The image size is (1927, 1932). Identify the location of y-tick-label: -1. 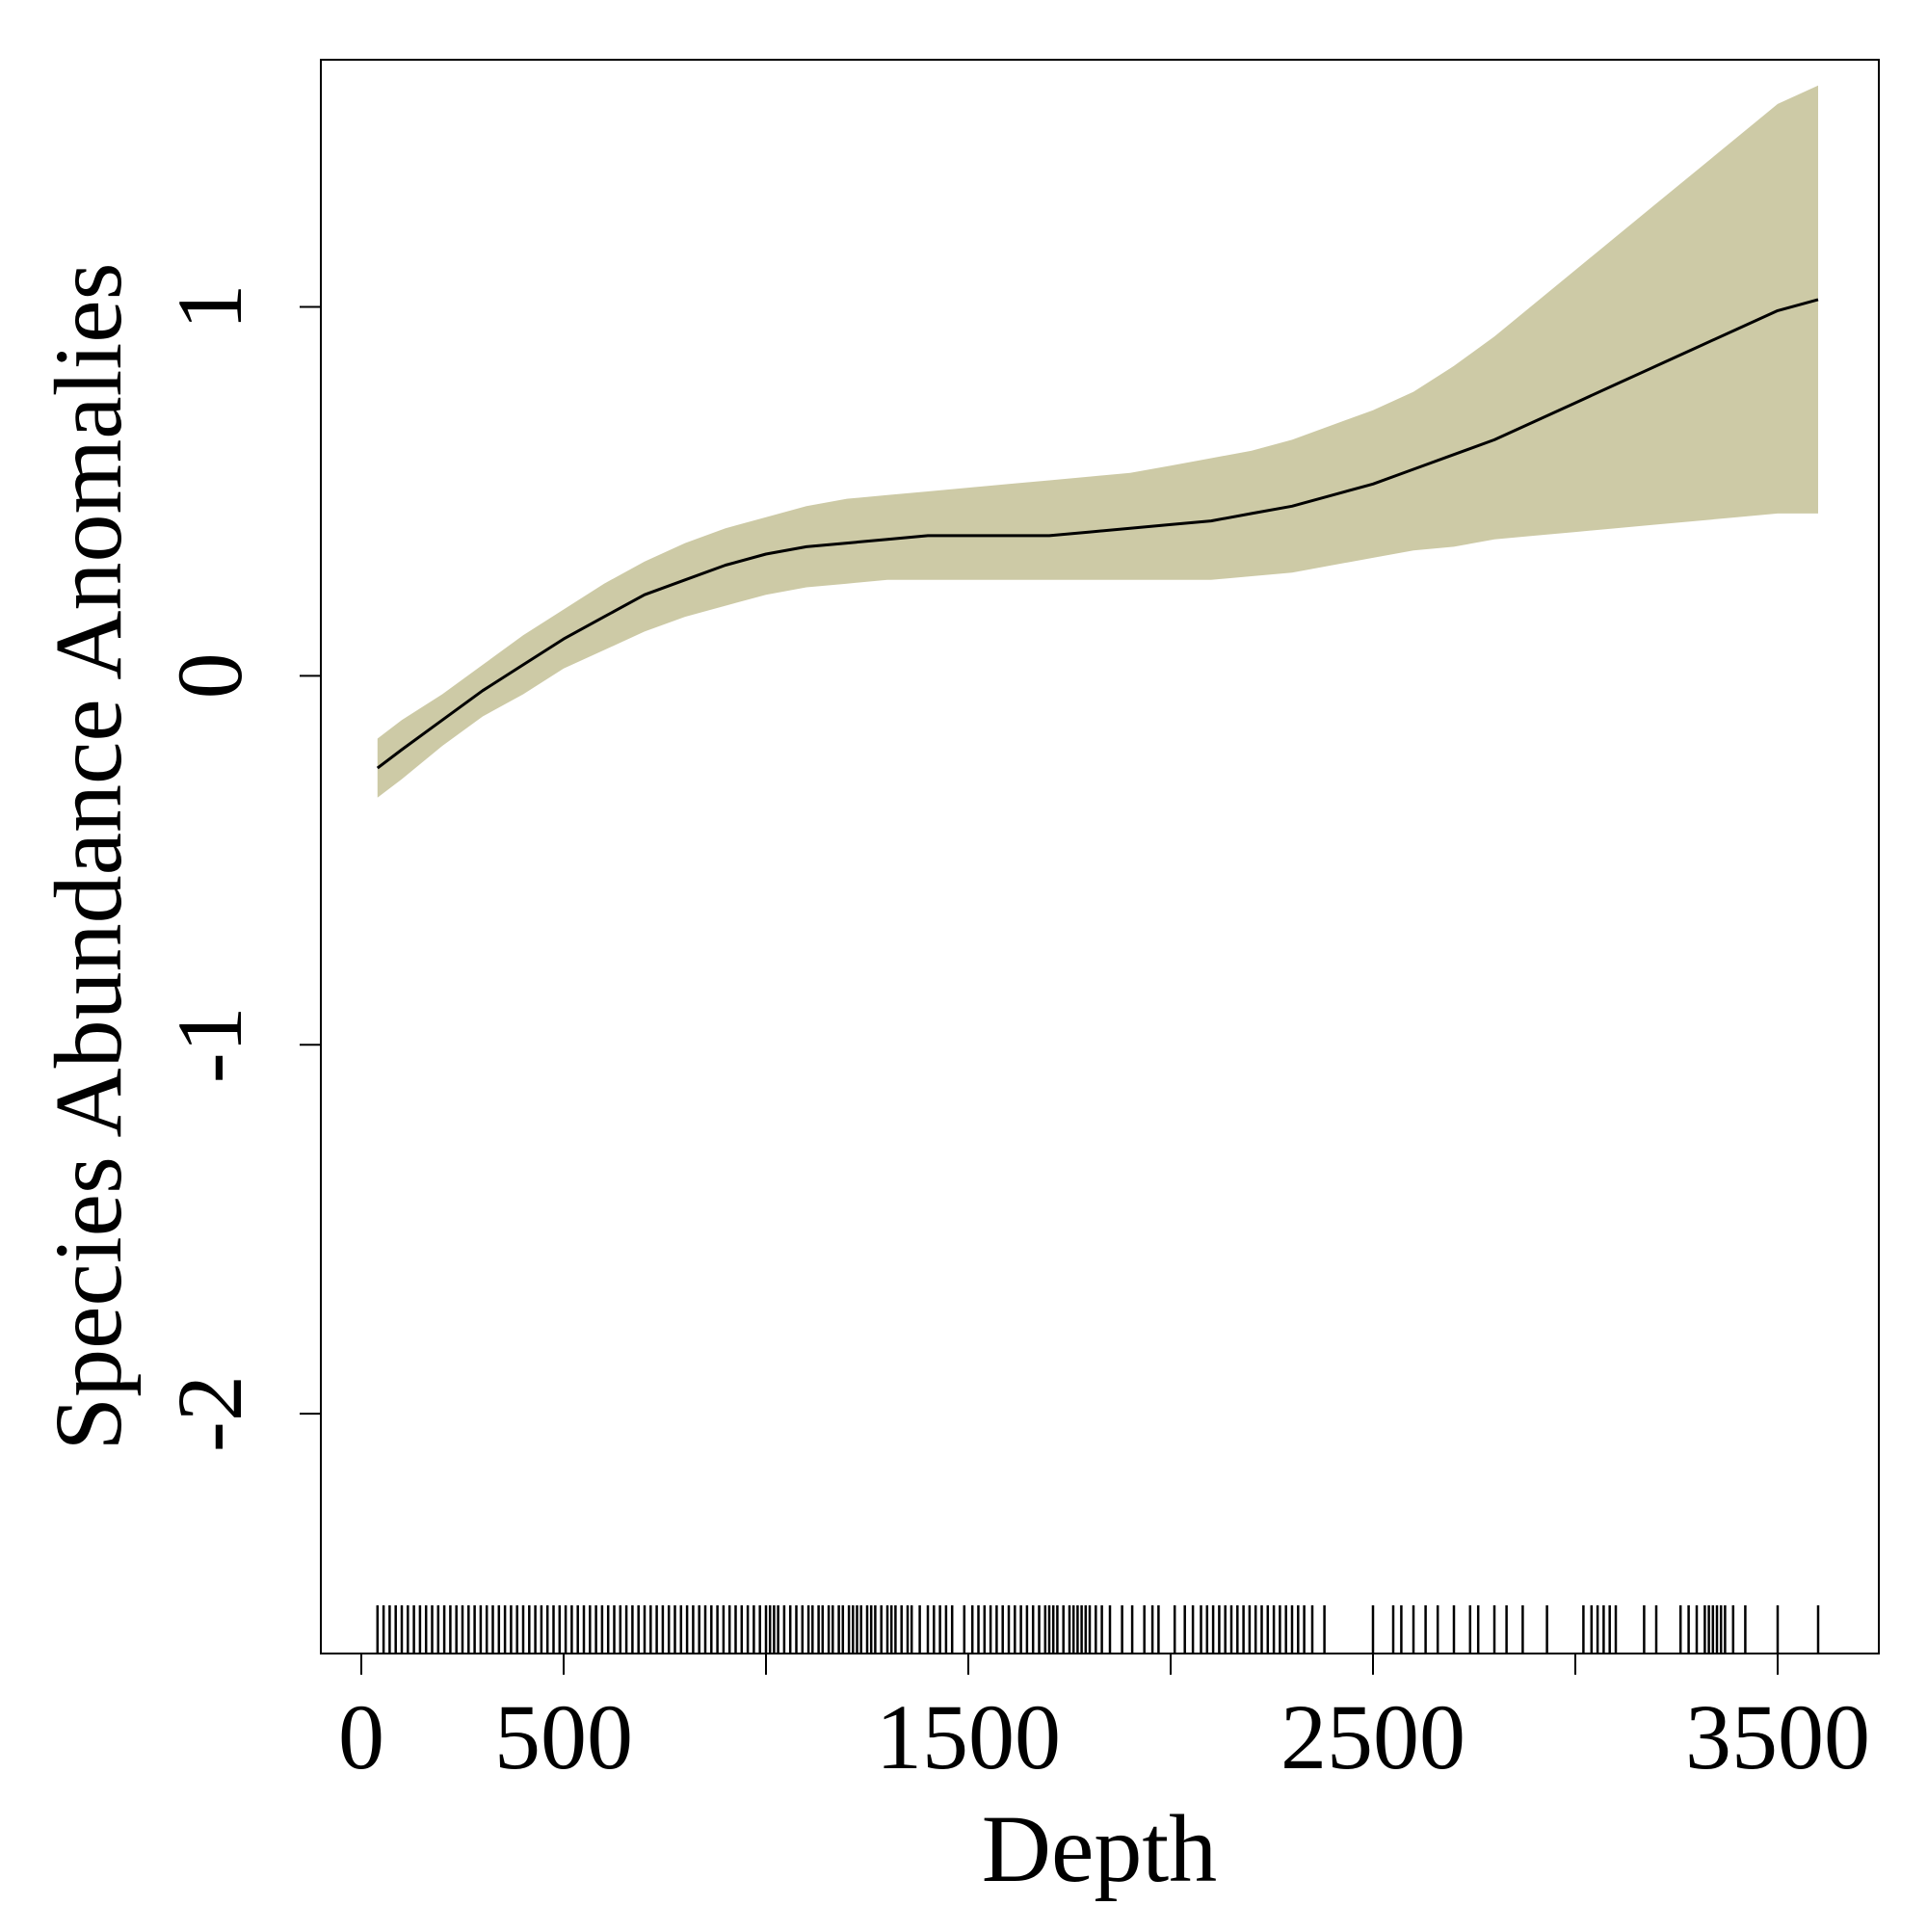
(209, 1044).